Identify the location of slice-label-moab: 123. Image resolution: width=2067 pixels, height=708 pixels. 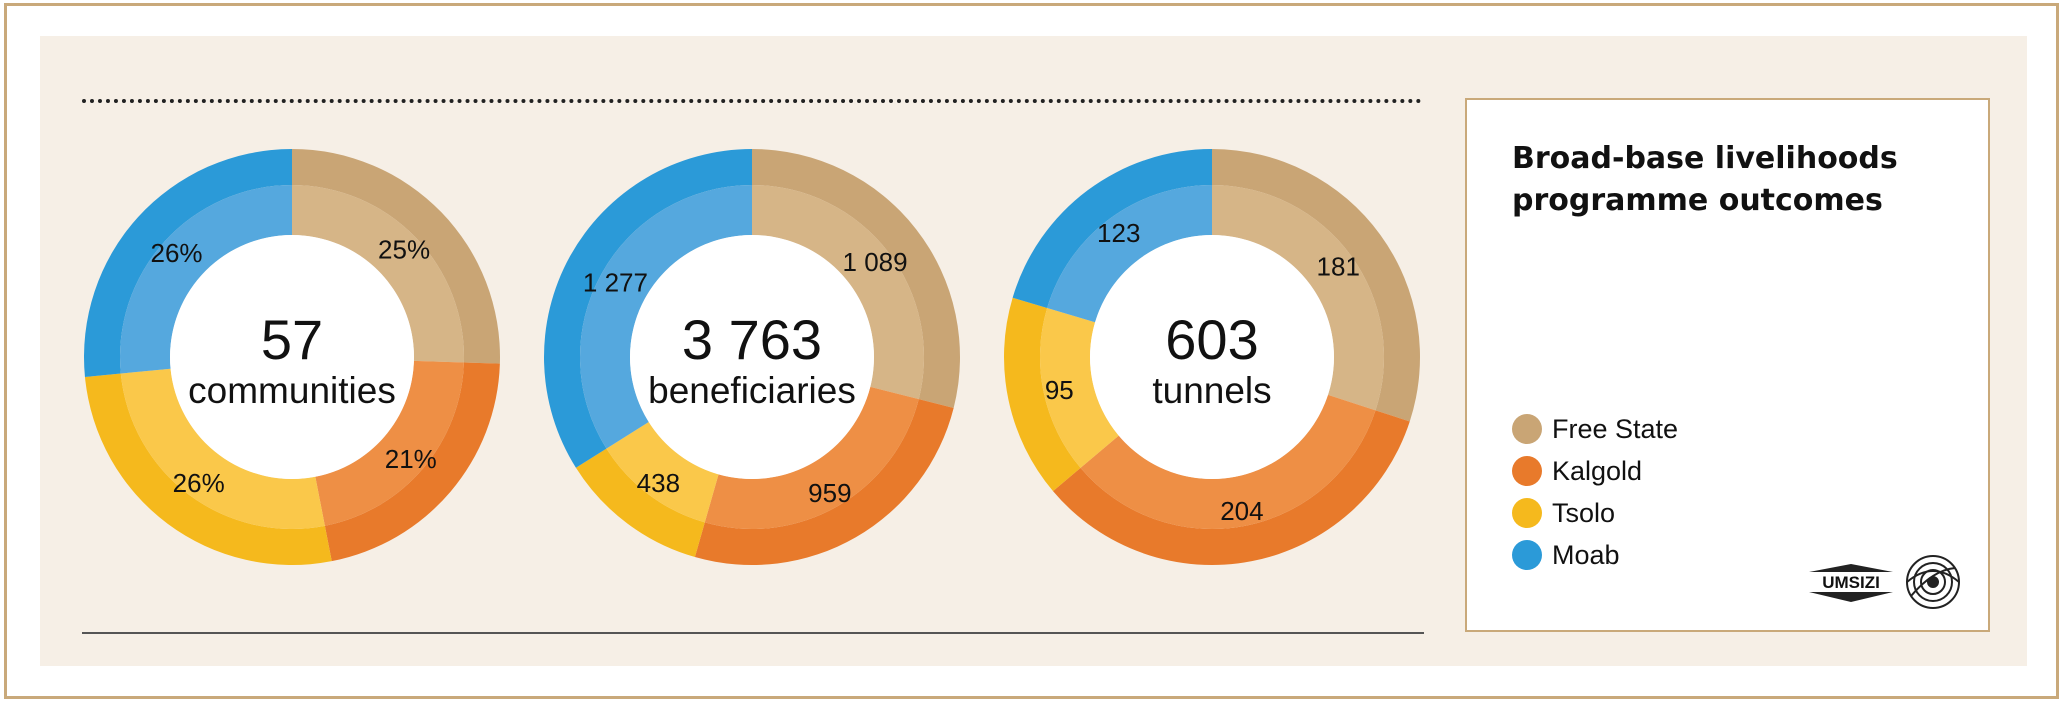
(1118, 233).